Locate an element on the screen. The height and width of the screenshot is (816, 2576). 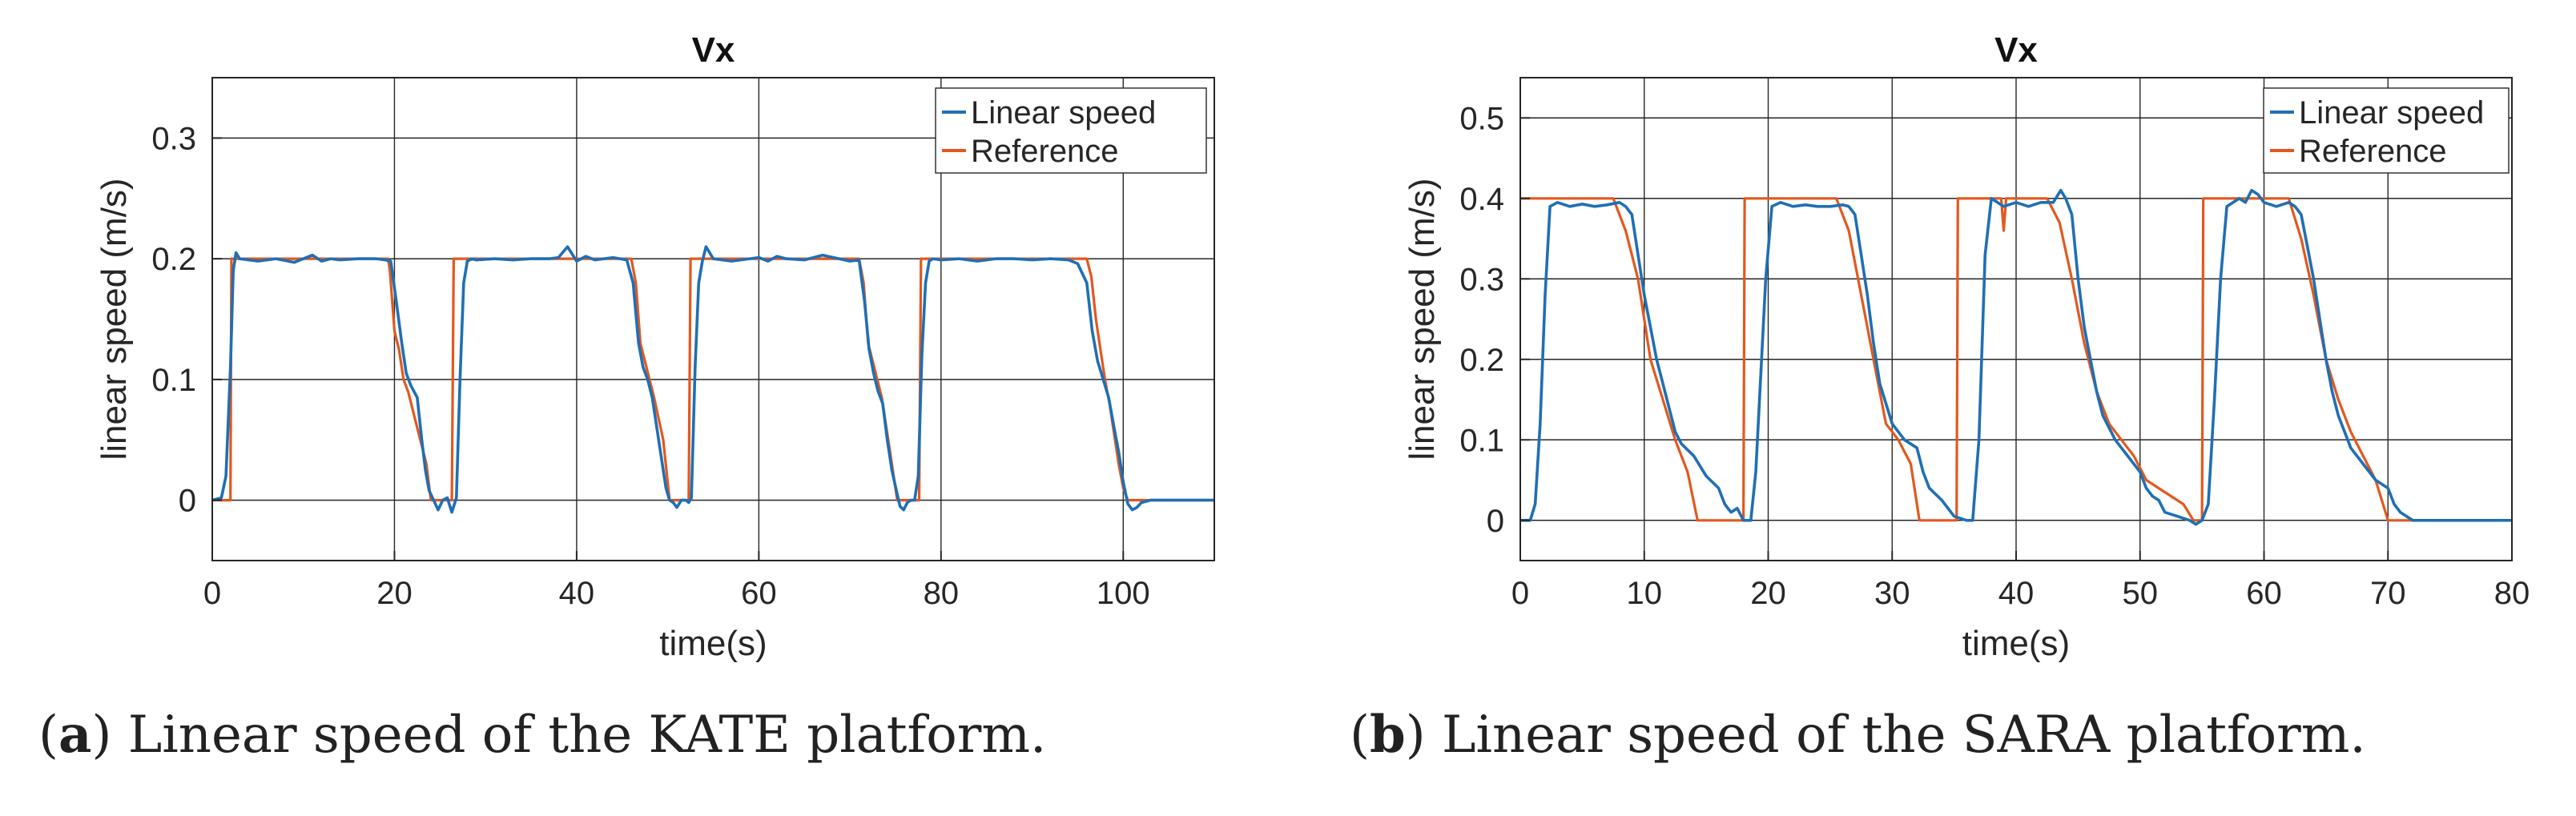
caption-b: (b) Linear speed of the SARA platform. is located at coordinates (1858, 735).